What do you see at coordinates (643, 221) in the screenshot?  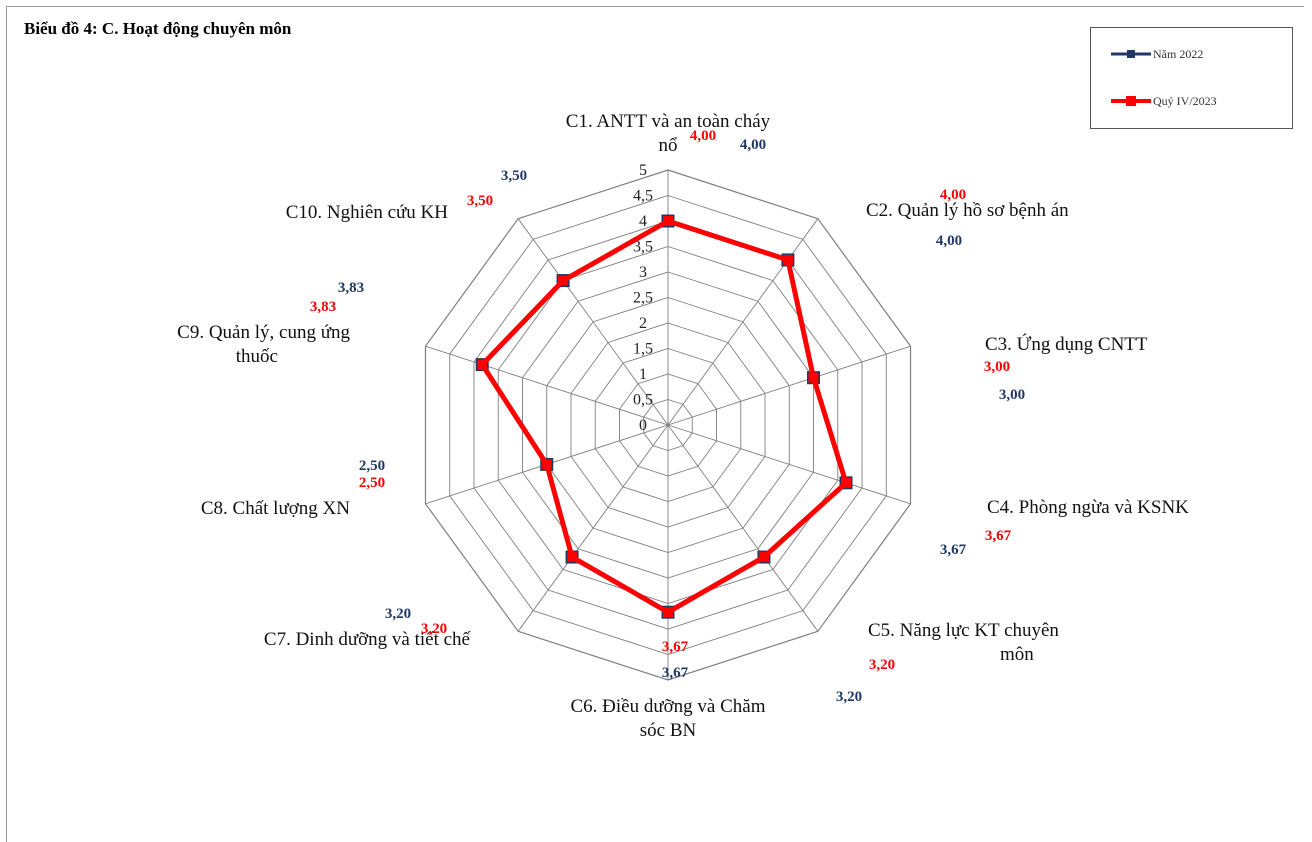 I see `tick-label: 4` at bounding box center [643, 221].